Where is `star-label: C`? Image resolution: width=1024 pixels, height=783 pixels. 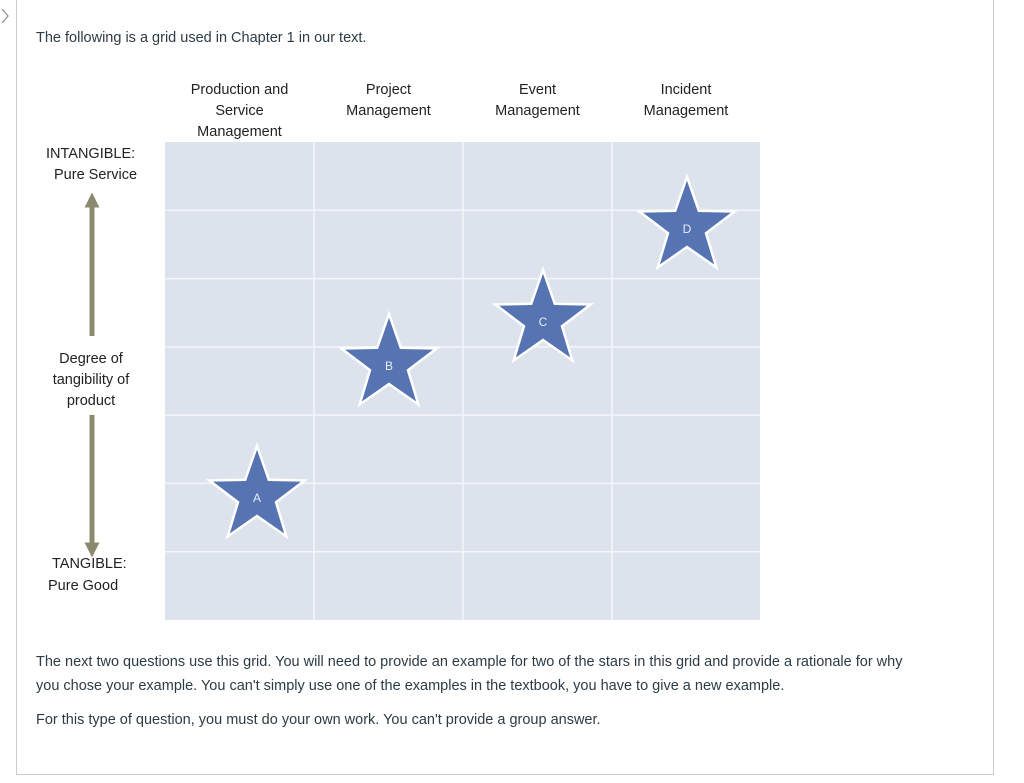 star-label: C is located at coordinates (543, 322).